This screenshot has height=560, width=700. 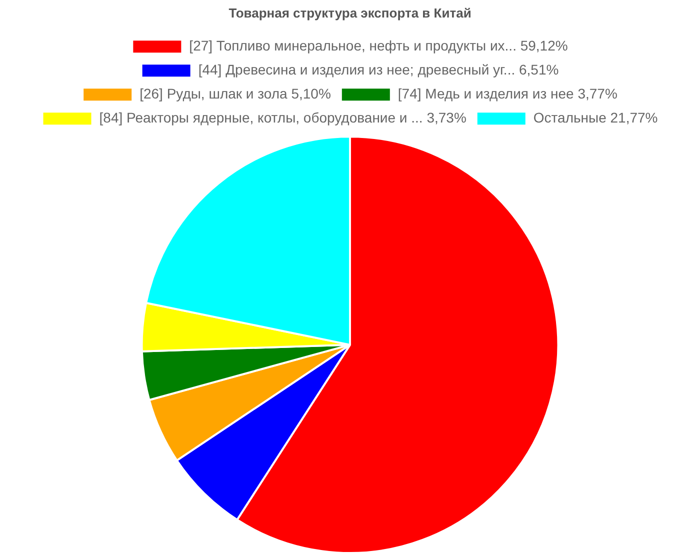 I want to click on legend-label: [27] Топливо минеральное, нефть и продукты их... 59,12%, so click(x=378, y=45).